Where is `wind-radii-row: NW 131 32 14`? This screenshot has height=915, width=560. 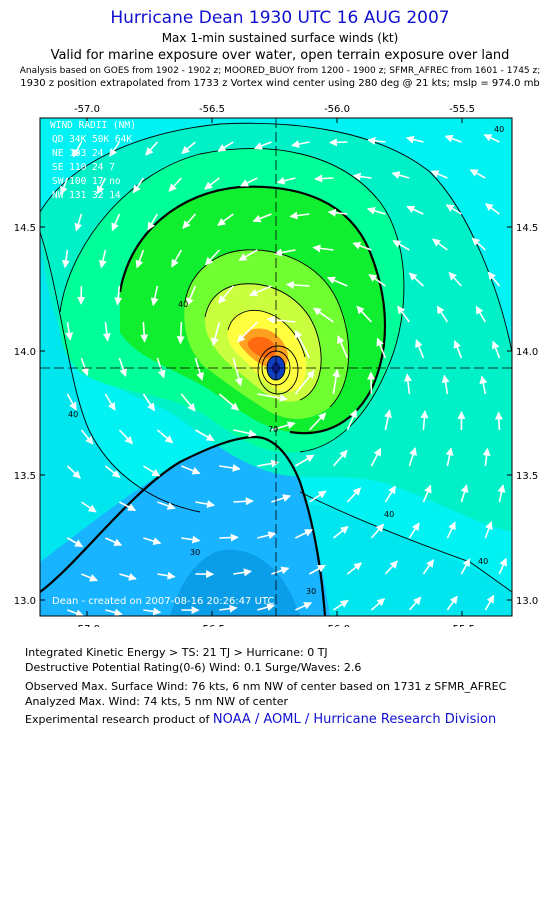
wind-radii-row: NW 131 32 14 is located at coordinates (86, 195).